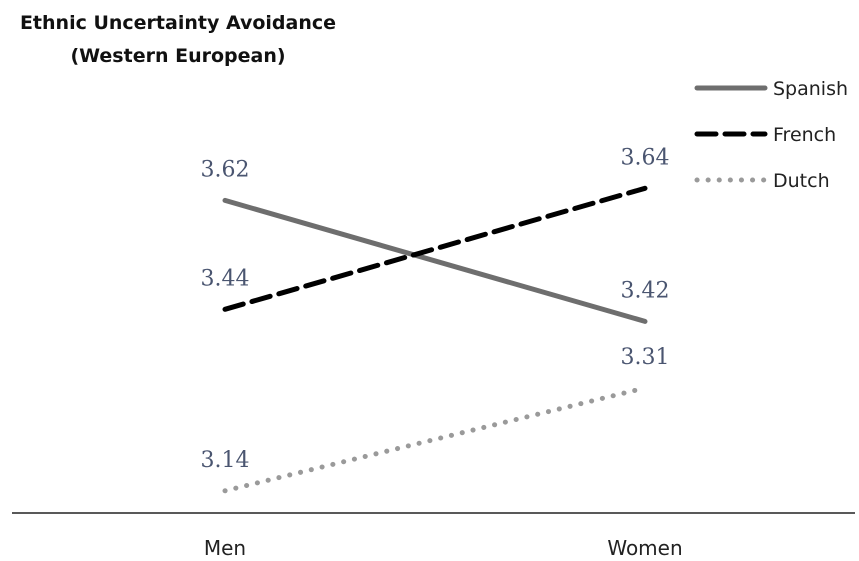 This screenshot has height=561, width=859. Describe the element at coordinates (804, 135) in the screenshot. I see `legend-label-french: French` at that location.